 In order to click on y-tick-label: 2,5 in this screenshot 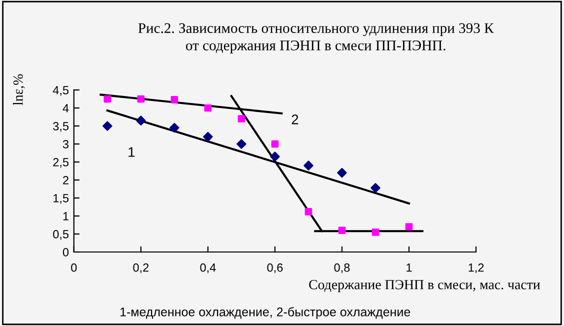, I will do `click(61, 163)`.